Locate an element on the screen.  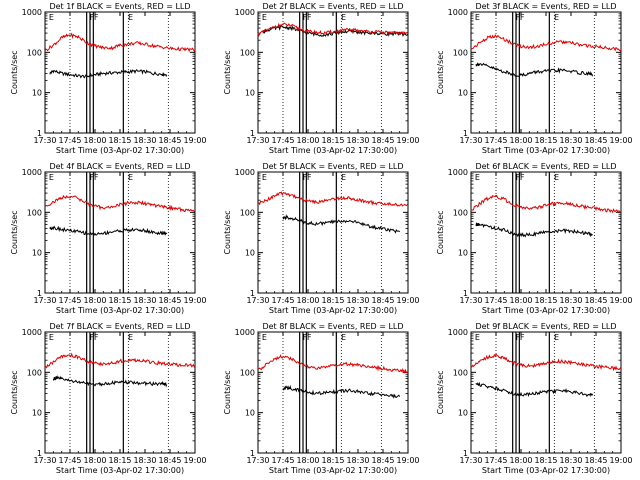
chart-title: Det 1f BLACK = Events, RED = LLD is located at coordinates (119, 6).